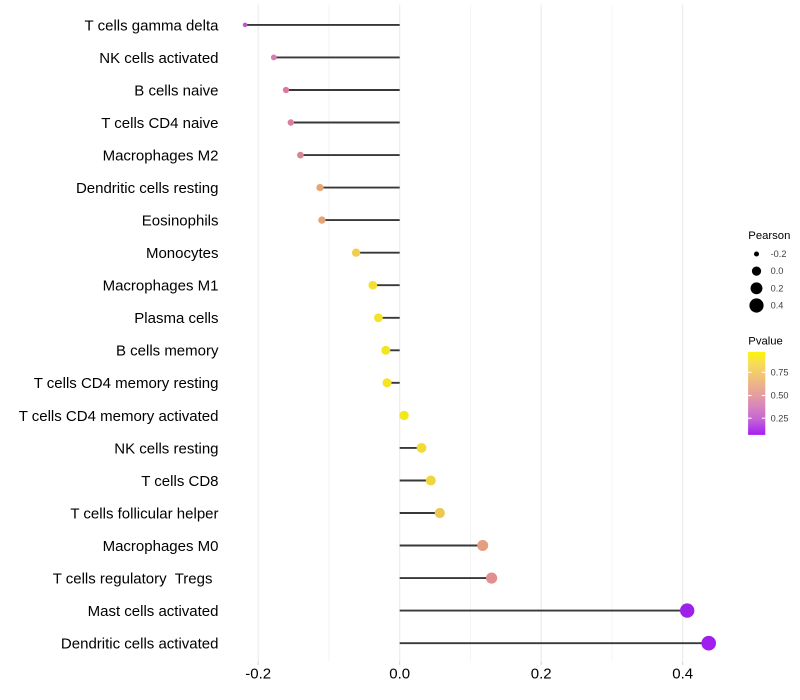  I want to click on svg-text: NK cells activated, so click(158, 58).